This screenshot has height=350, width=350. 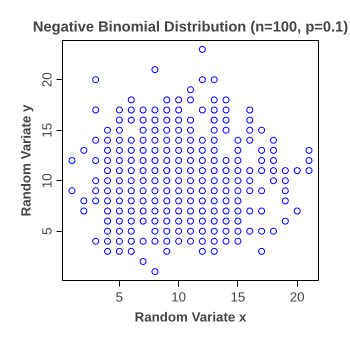 What do you see at coordinates (47, 130) in the screenshot?
I see `y-tick-label: 15` at bounding box center [47, 130].